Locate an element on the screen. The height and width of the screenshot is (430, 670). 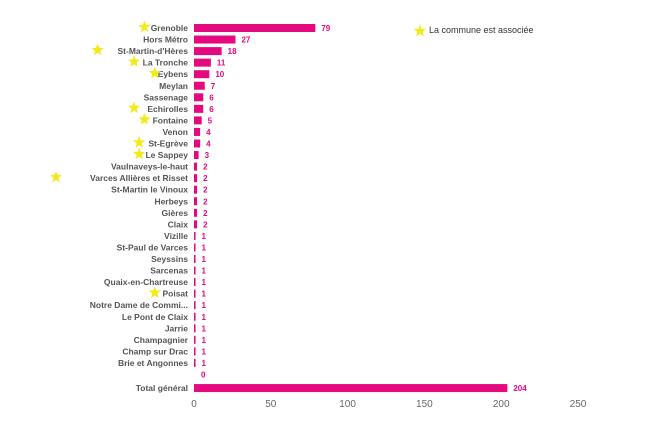
category-label: St-Egrève is located at coordinates (168, 144).